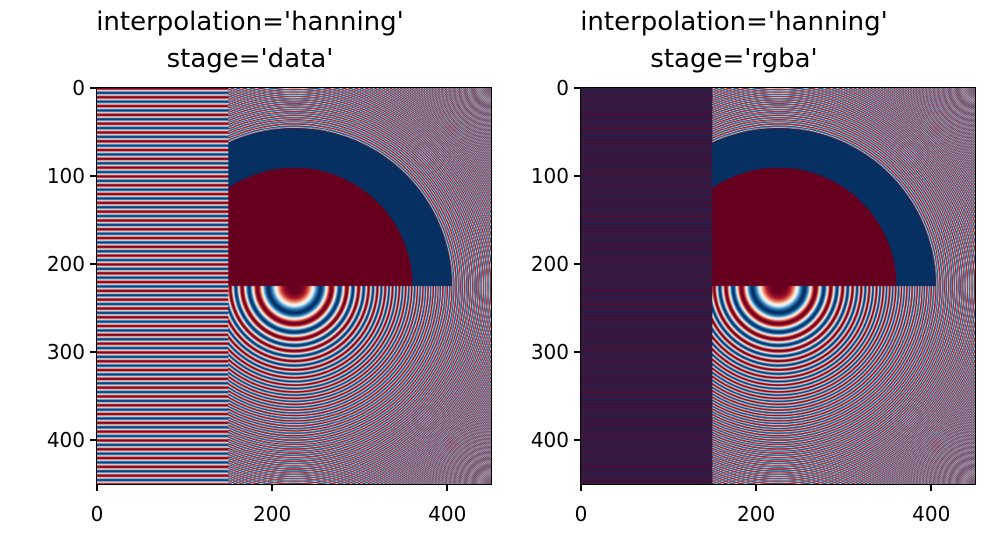 This screenshot has width=1000, height=540. What do you see at coordinates (250, 41) in the screenshot?
I see `chart-title: interpolation='hanning' stage='data'` at bounding box center [250, 41].